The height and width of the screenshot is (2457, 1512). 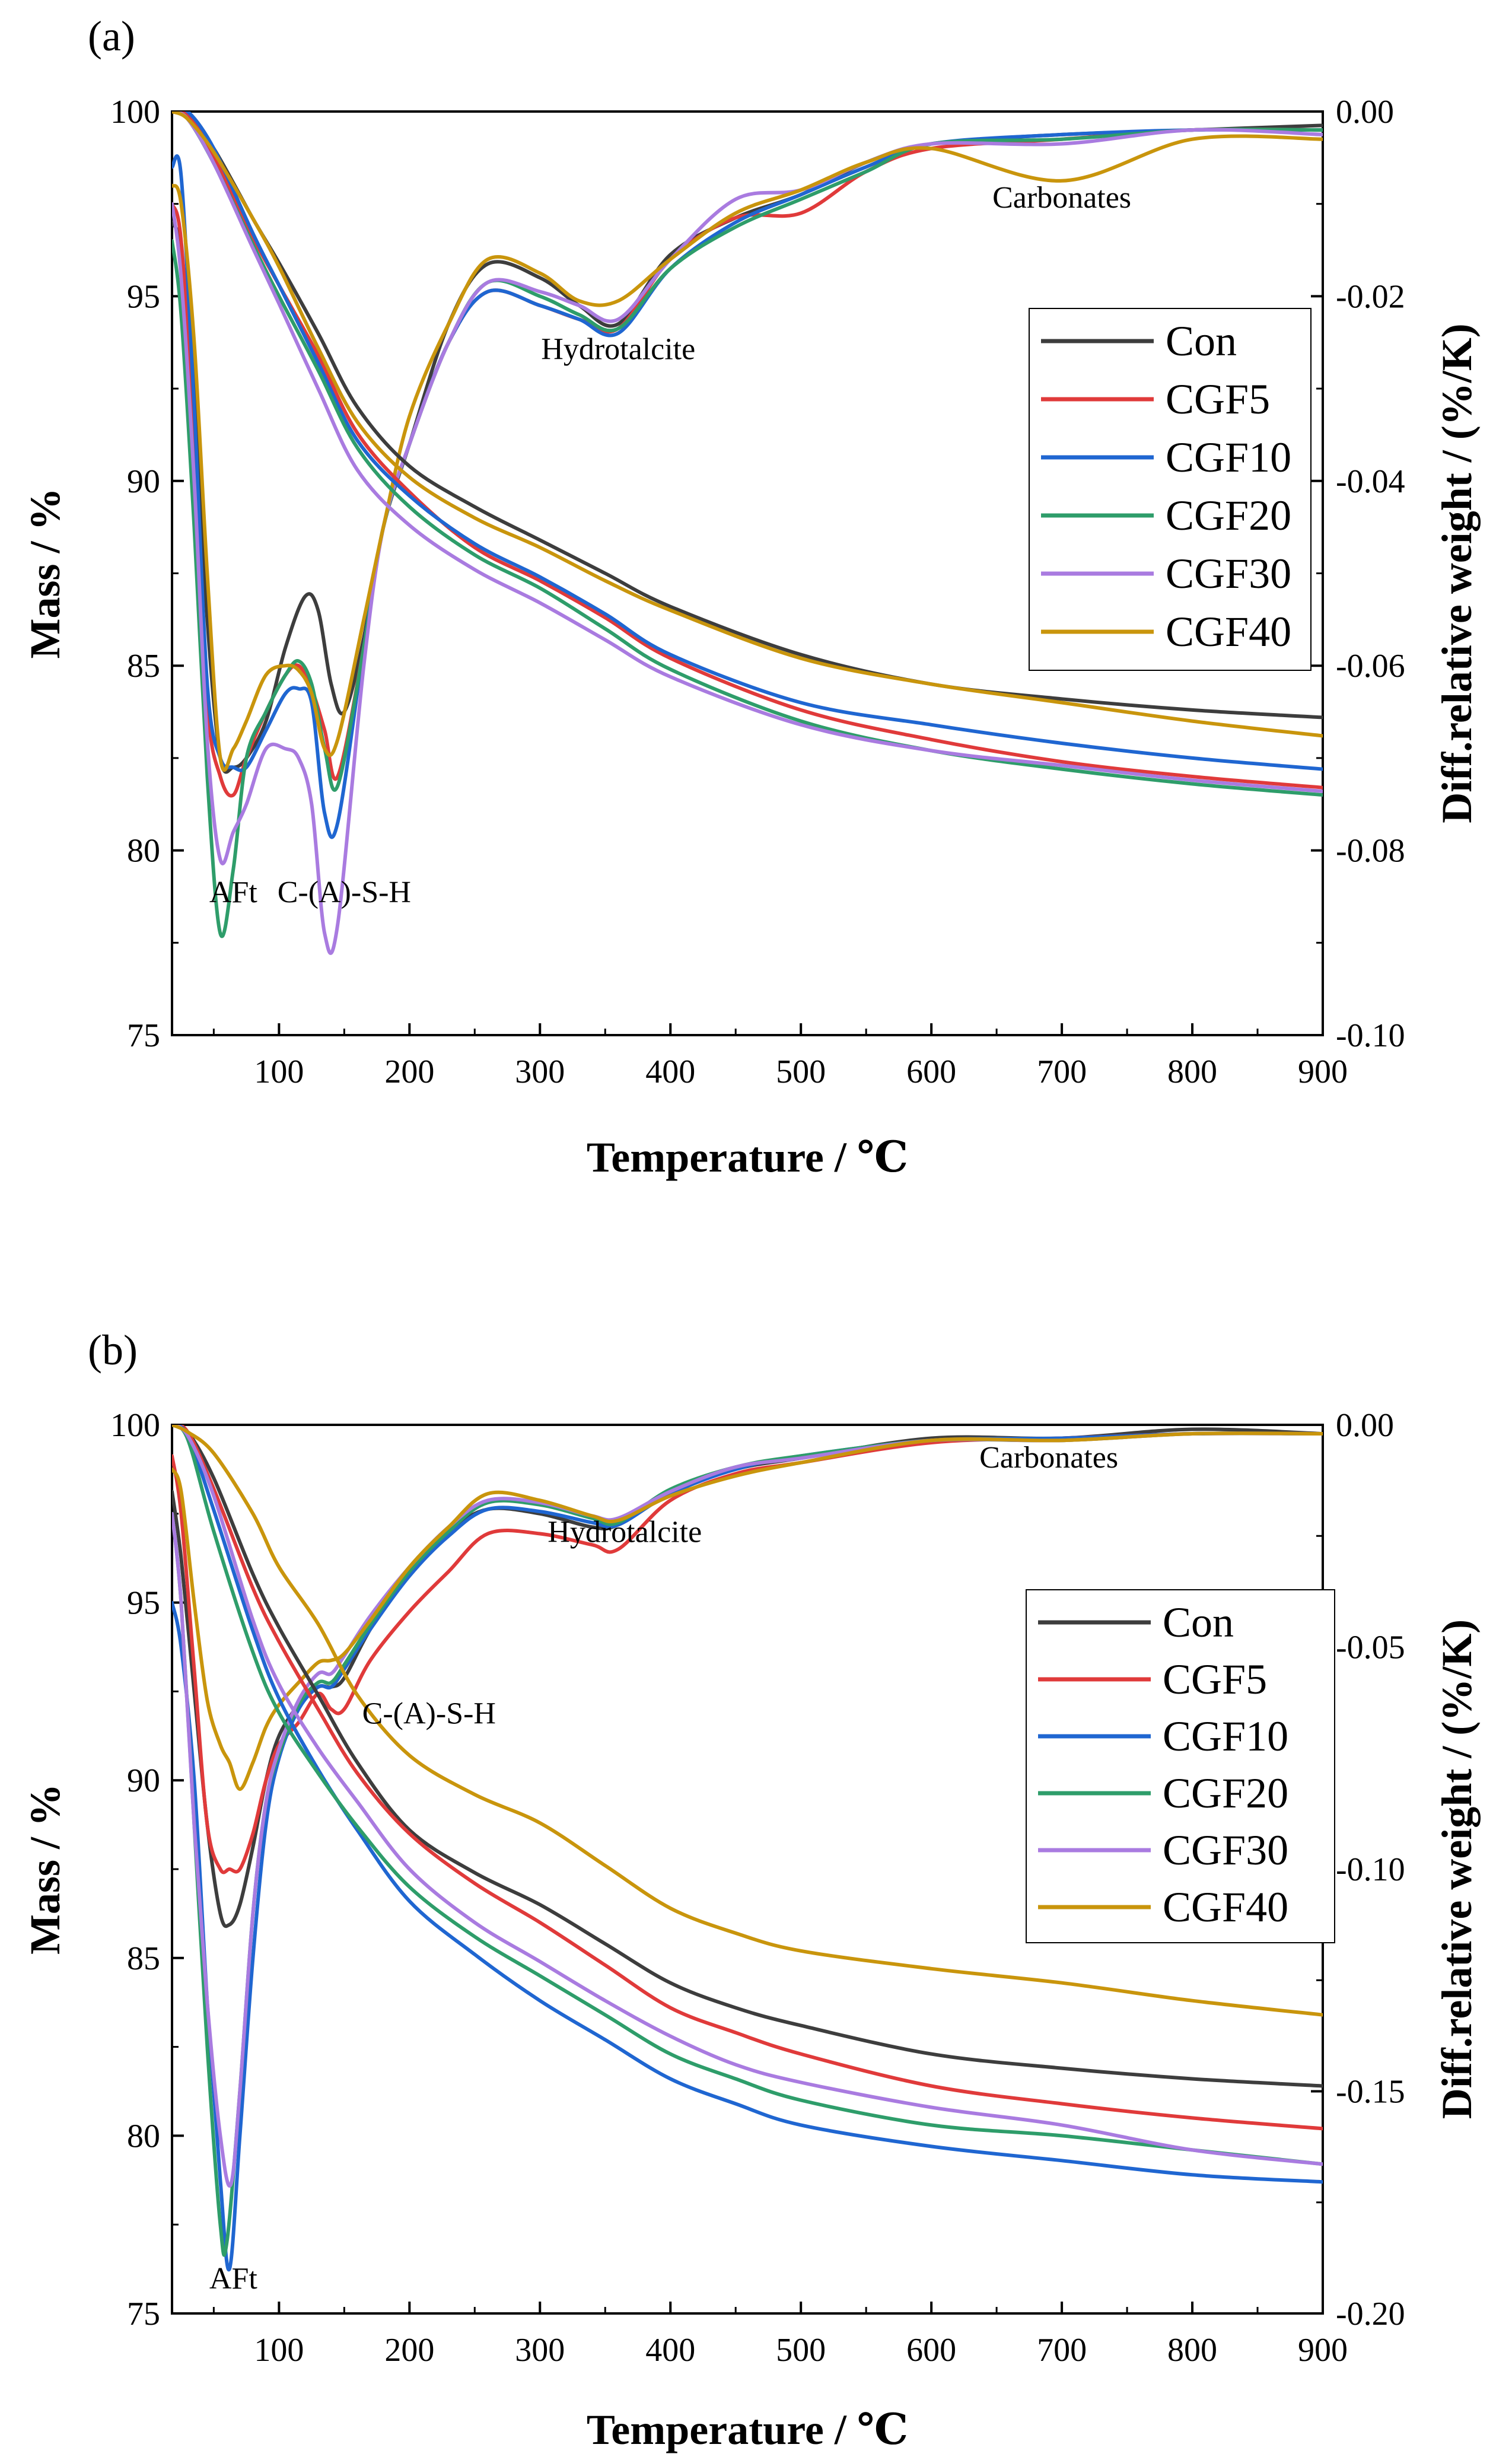 What do you see at coordinates (113, 1350) in the screenshot?
I see `panel-label: (b)` at bounding box center [113, 1350].